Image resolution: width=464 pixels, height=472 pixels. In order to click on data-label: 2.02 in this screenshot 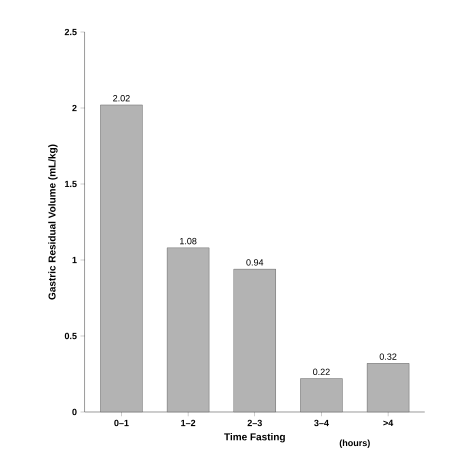, I will do `click(121, 98)`.